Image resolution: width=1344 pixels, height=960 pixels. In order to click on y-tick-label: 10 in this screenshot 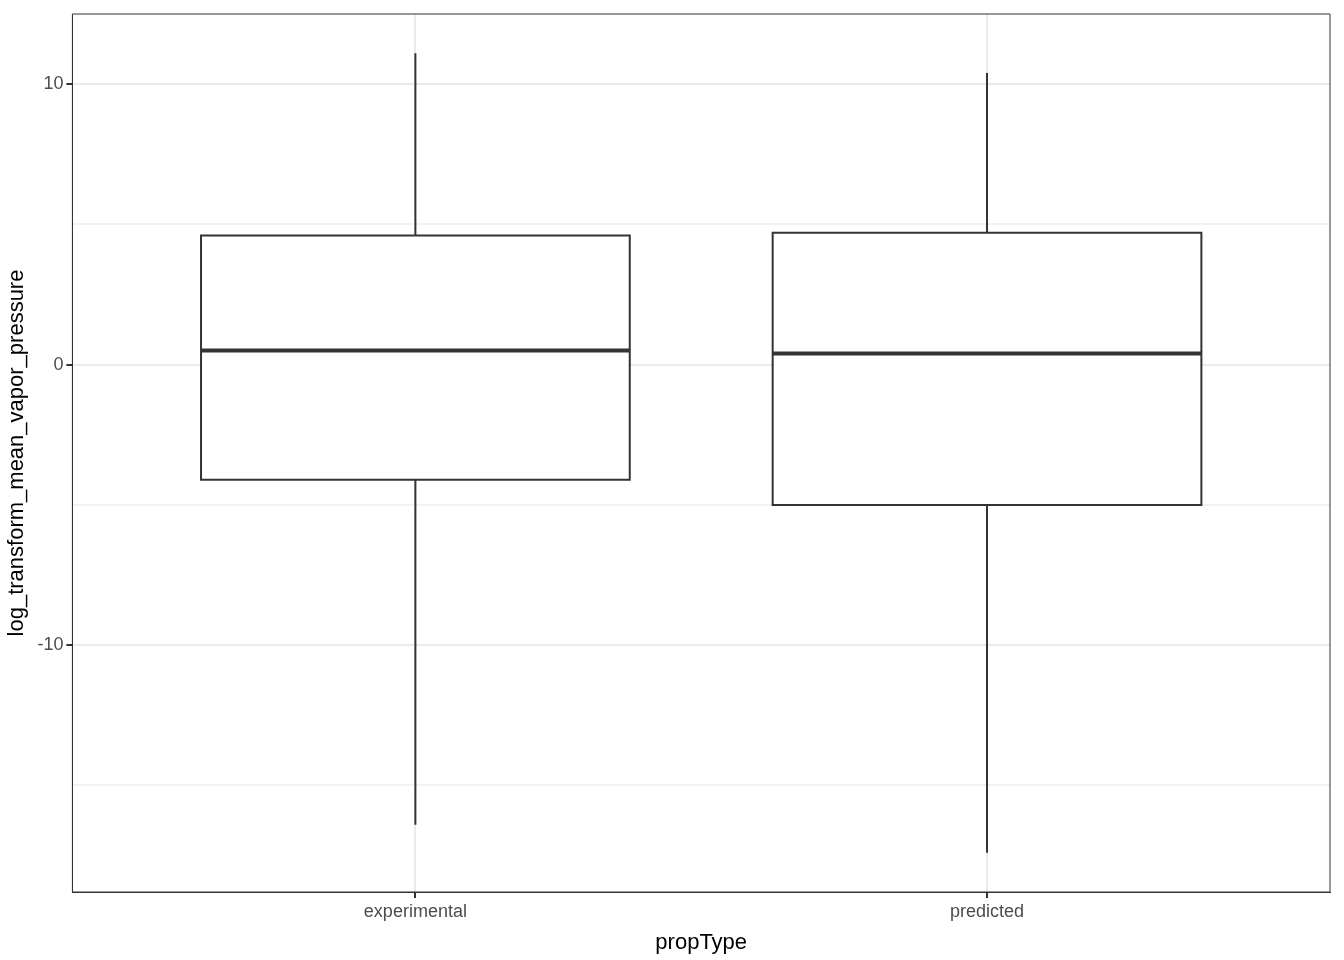, I will do `click(53, 83)`.